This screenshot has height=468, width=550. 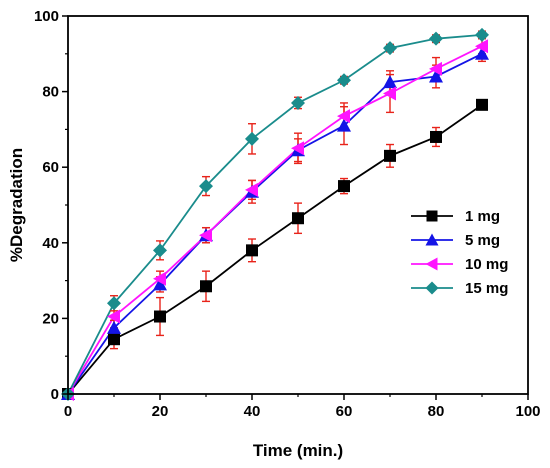 What do you see at coordinates (344, 411) in the screenshot?
I see `x-tick-label: 60` at bounding box center [344, 411].